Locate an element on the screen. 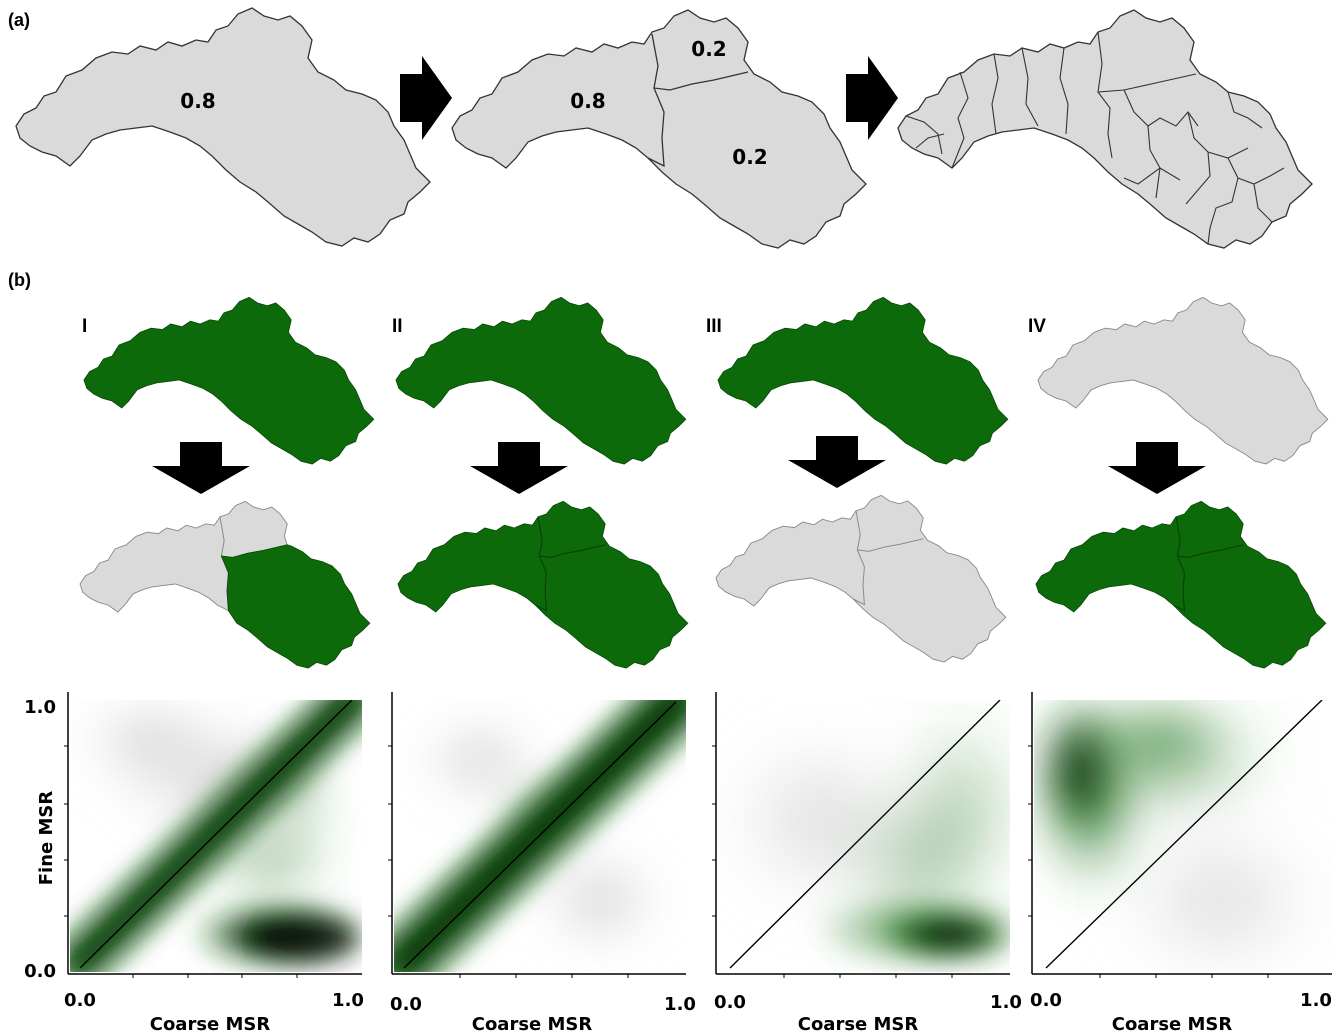 This screenshot has height=1036, width=1342. fine-map-III is located at coordinates (861, 578).